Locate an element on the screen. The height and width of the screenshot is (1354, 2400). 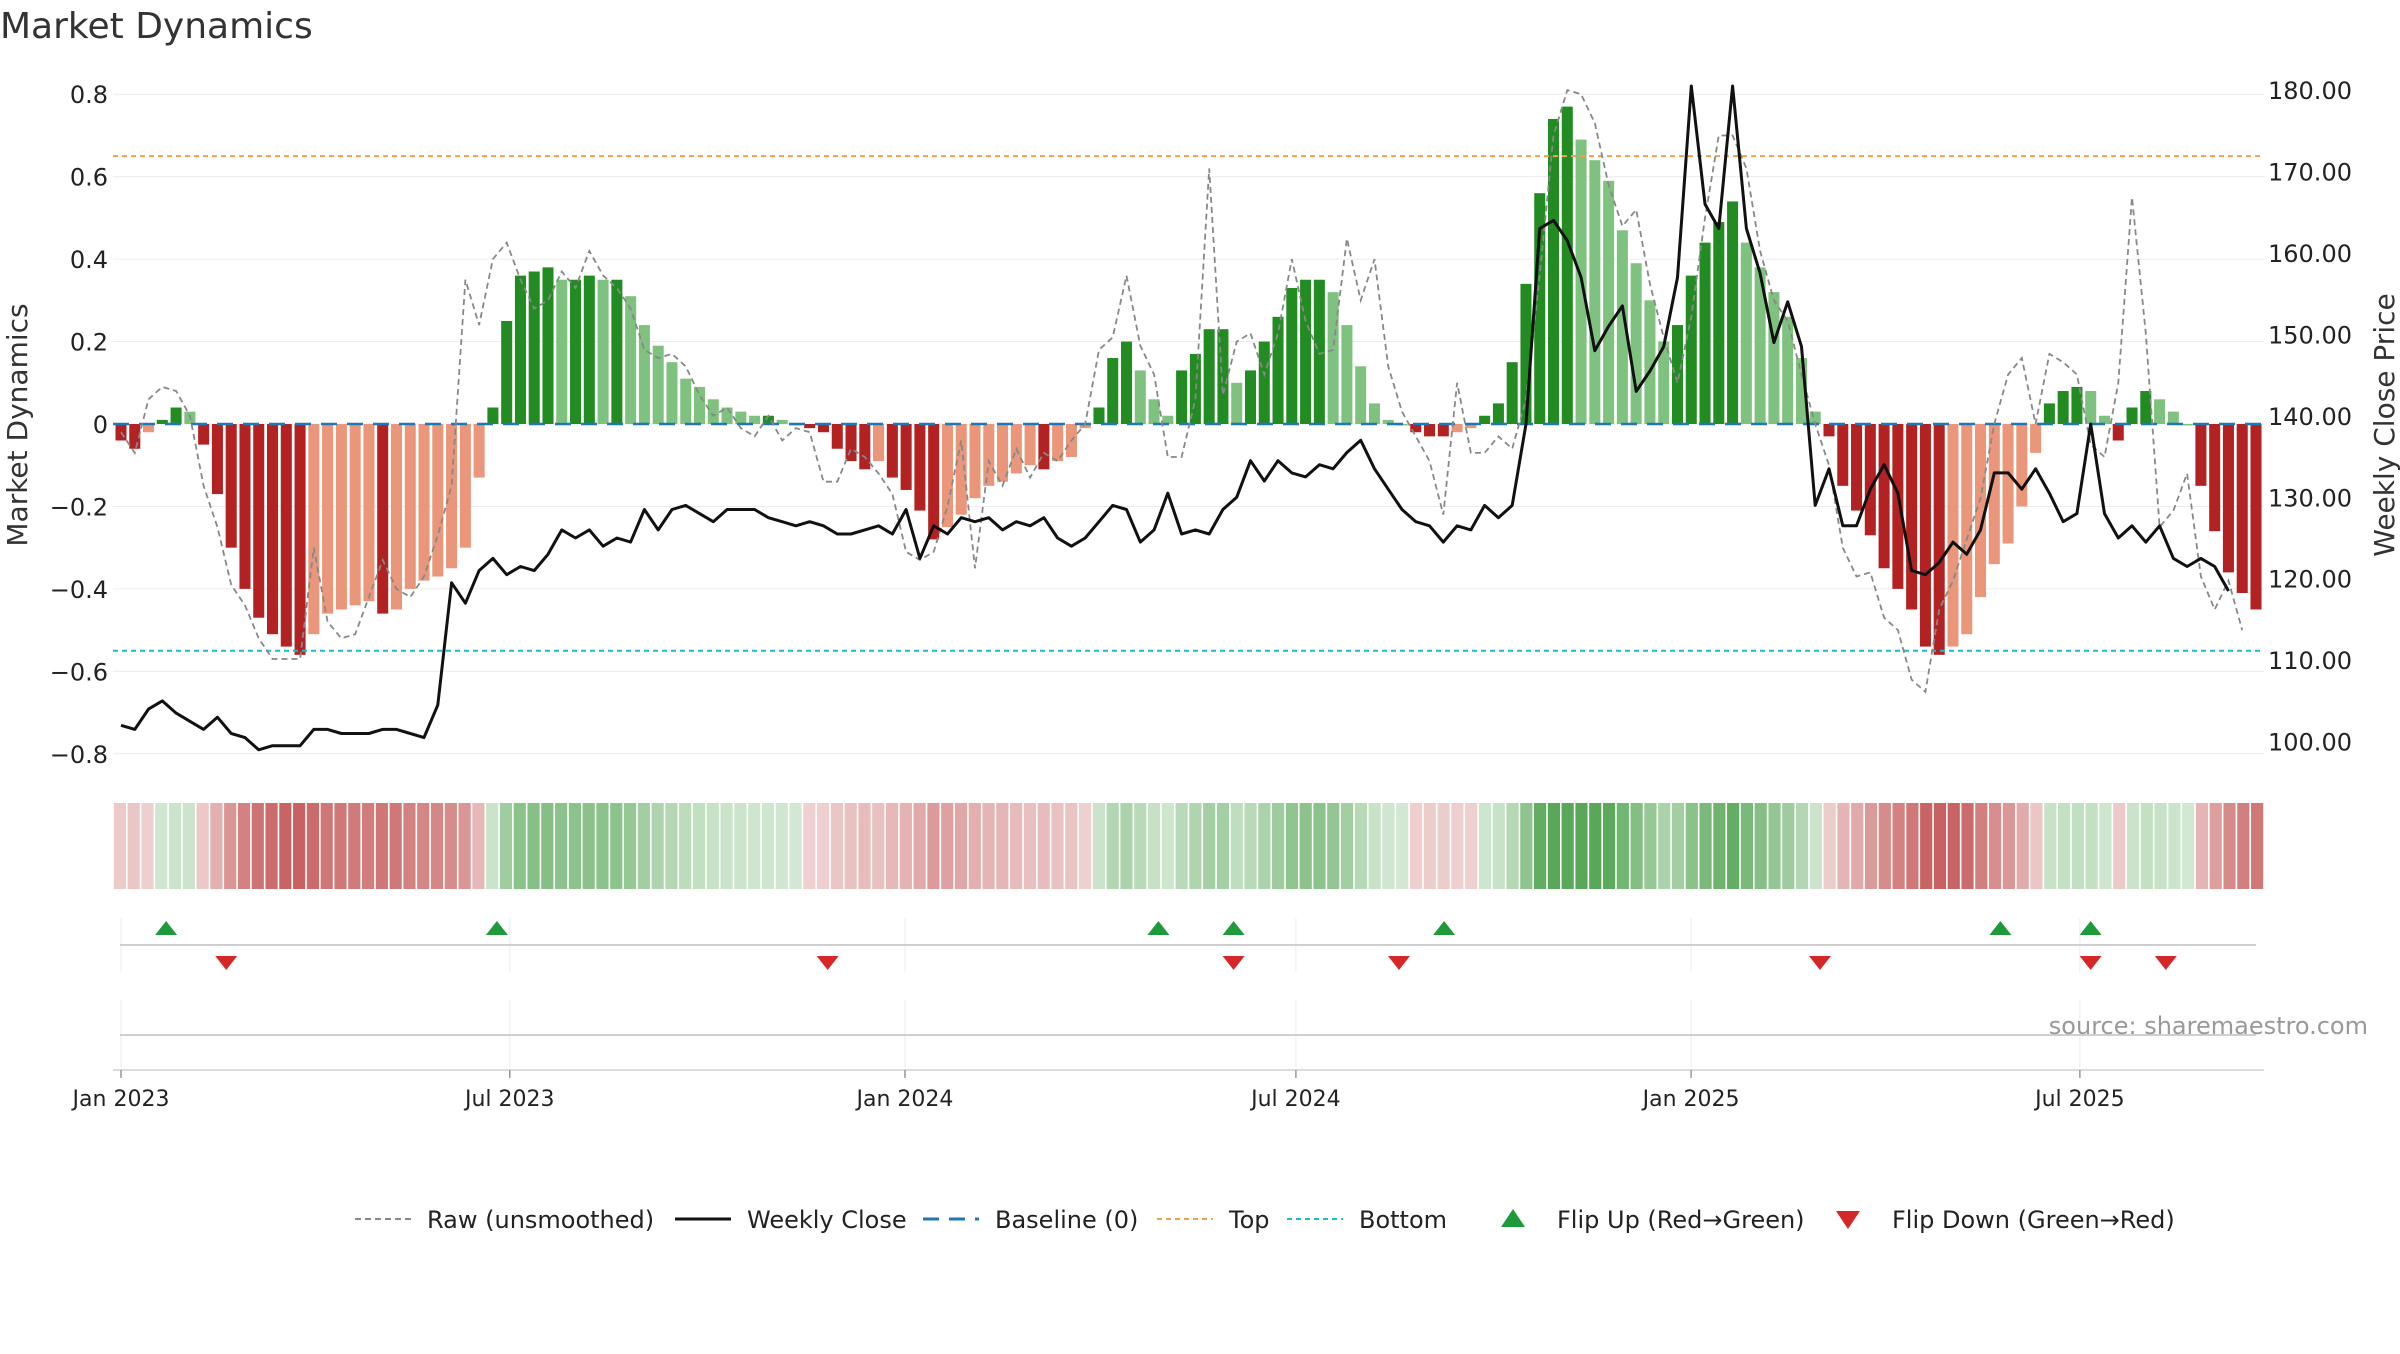
y2-tick-label: 170.00 is located at coordinates (2310, 173).